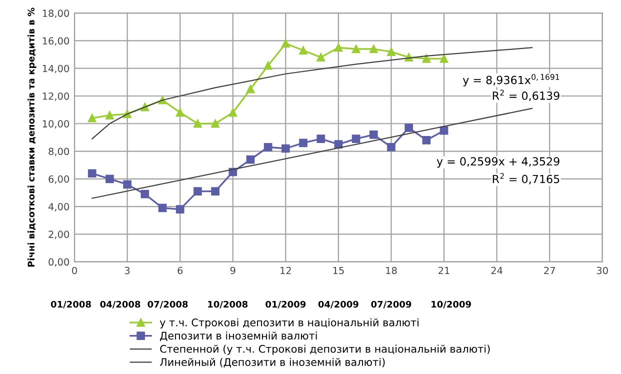 This screenshot has height=374, width=621. Describe the element at coordinates (526, 96) in the screenshot. I see `annotation: R$^{2}$ = 0,6139` at that location.